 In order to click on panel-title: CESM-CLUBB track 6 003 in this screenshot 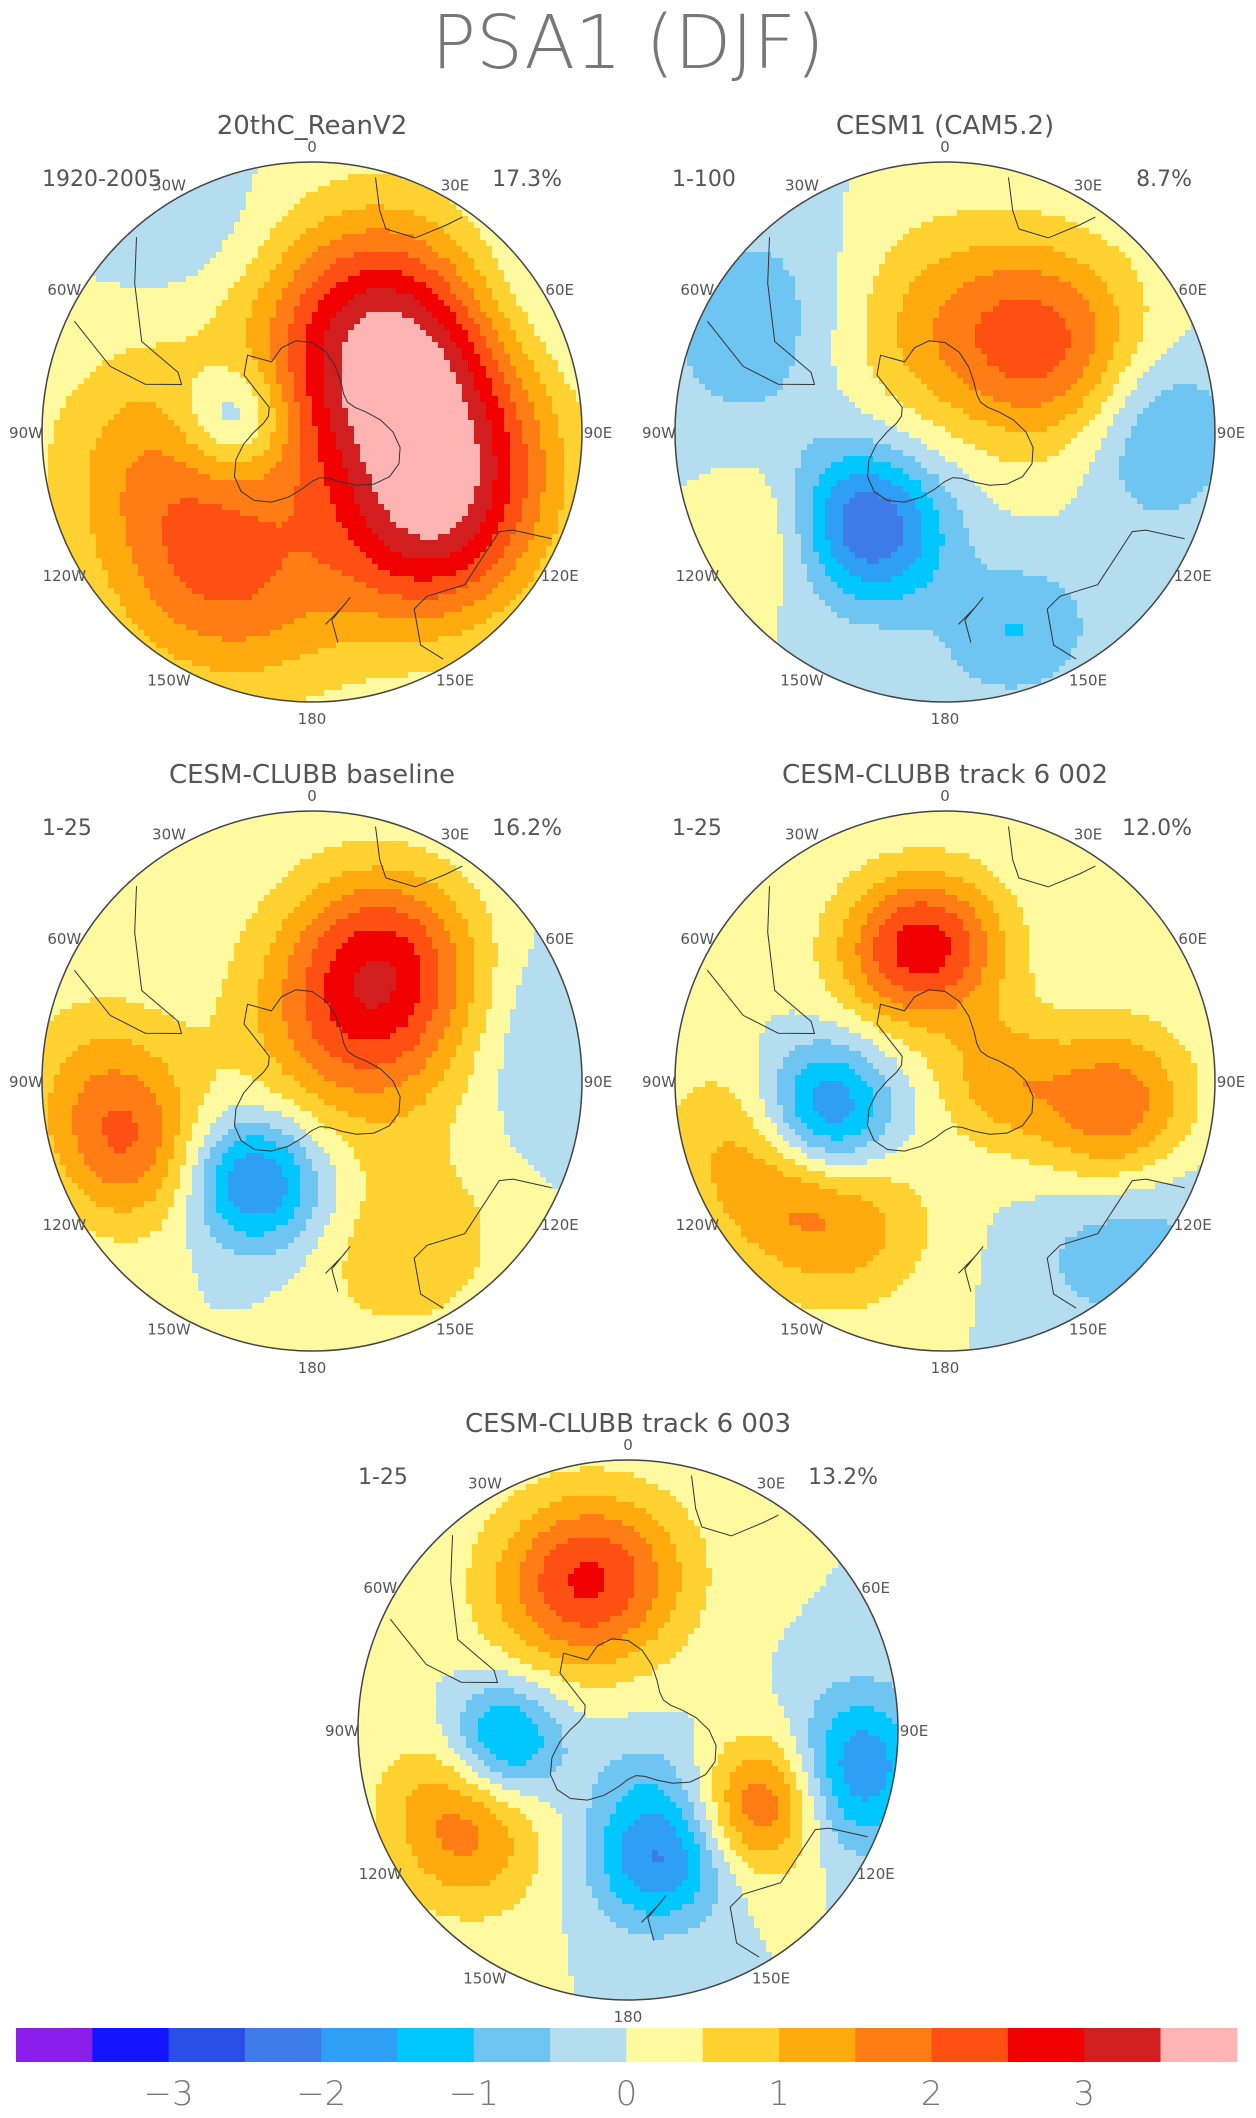, I will do `click(628, 1424)`.